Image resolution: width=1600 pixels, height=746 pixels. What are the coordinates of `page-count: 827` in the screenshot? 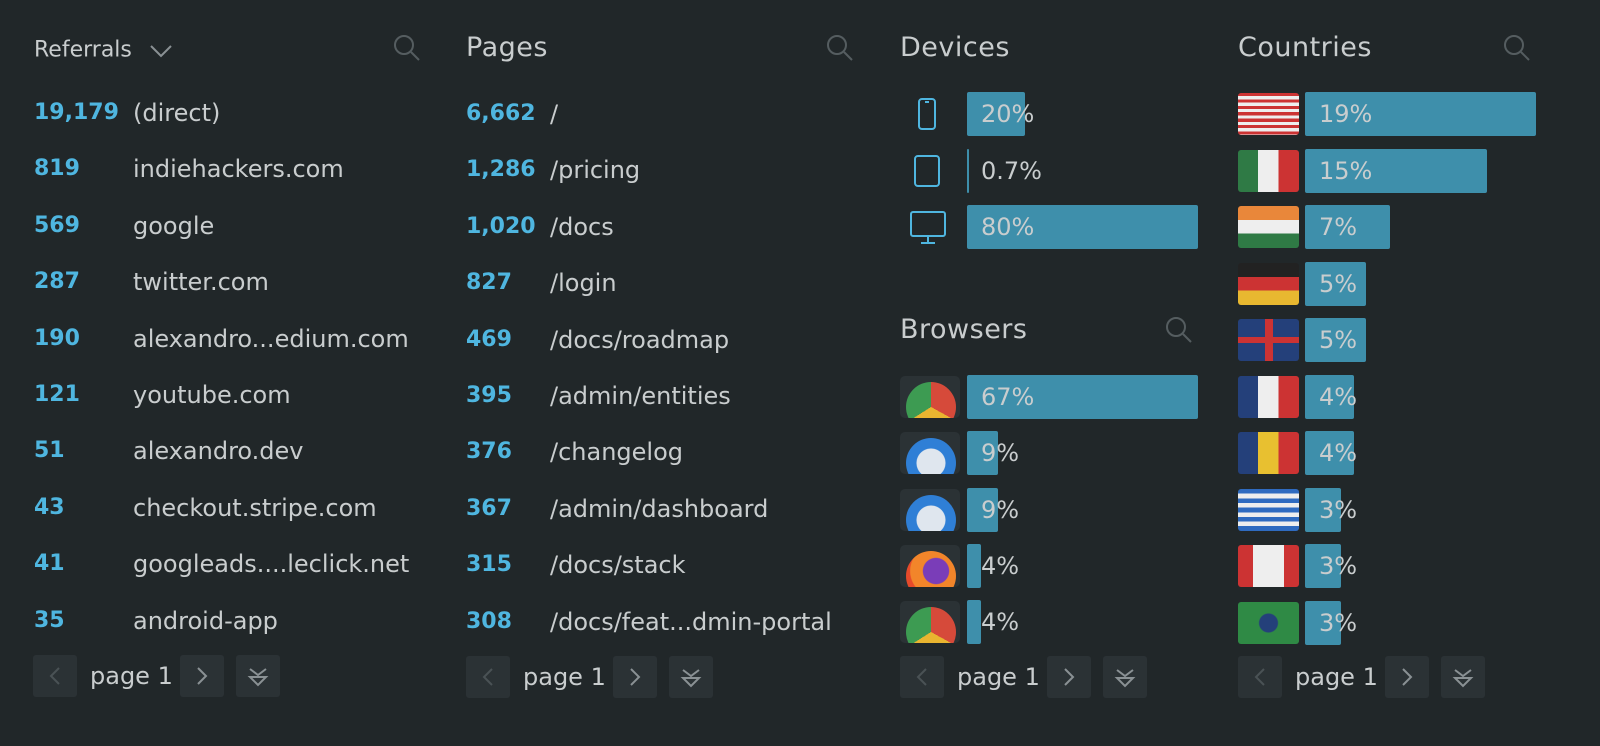 It's located at (489, 283).